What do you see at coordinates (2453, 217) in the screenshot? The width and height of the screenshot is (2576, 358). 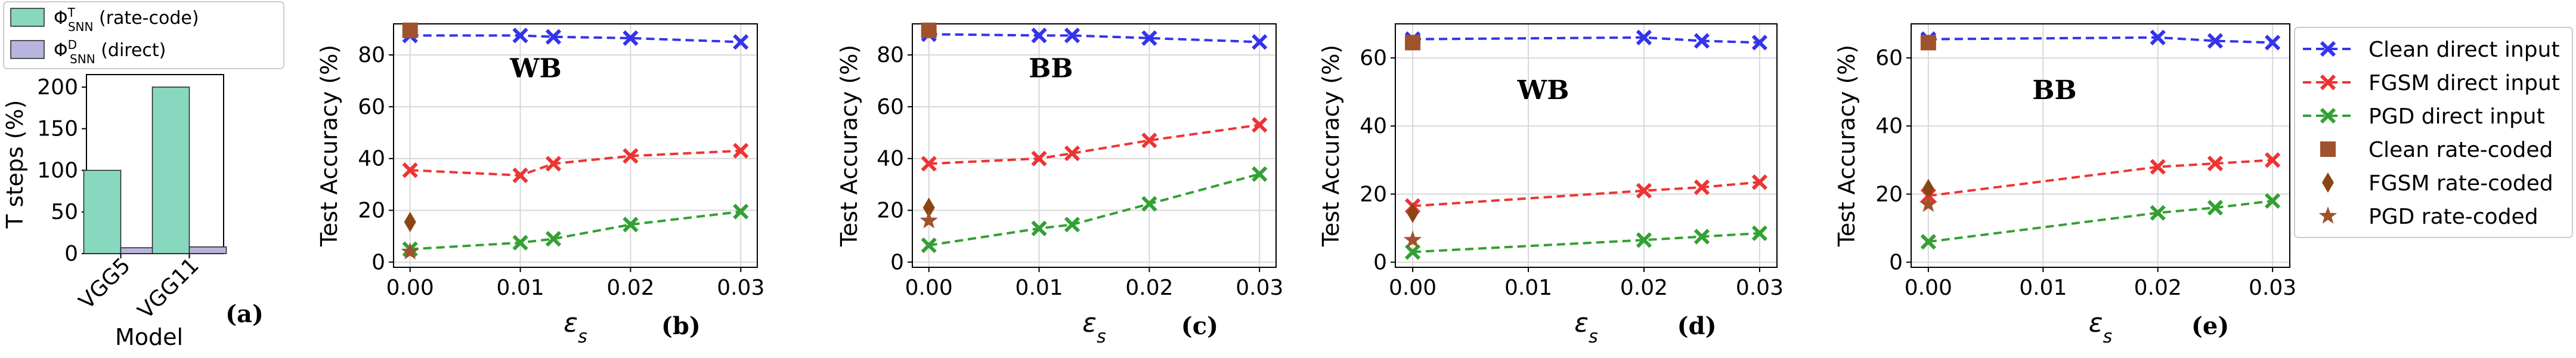 I see `legend-label: PGD rate-coded` at bounding box center [2453, 217].